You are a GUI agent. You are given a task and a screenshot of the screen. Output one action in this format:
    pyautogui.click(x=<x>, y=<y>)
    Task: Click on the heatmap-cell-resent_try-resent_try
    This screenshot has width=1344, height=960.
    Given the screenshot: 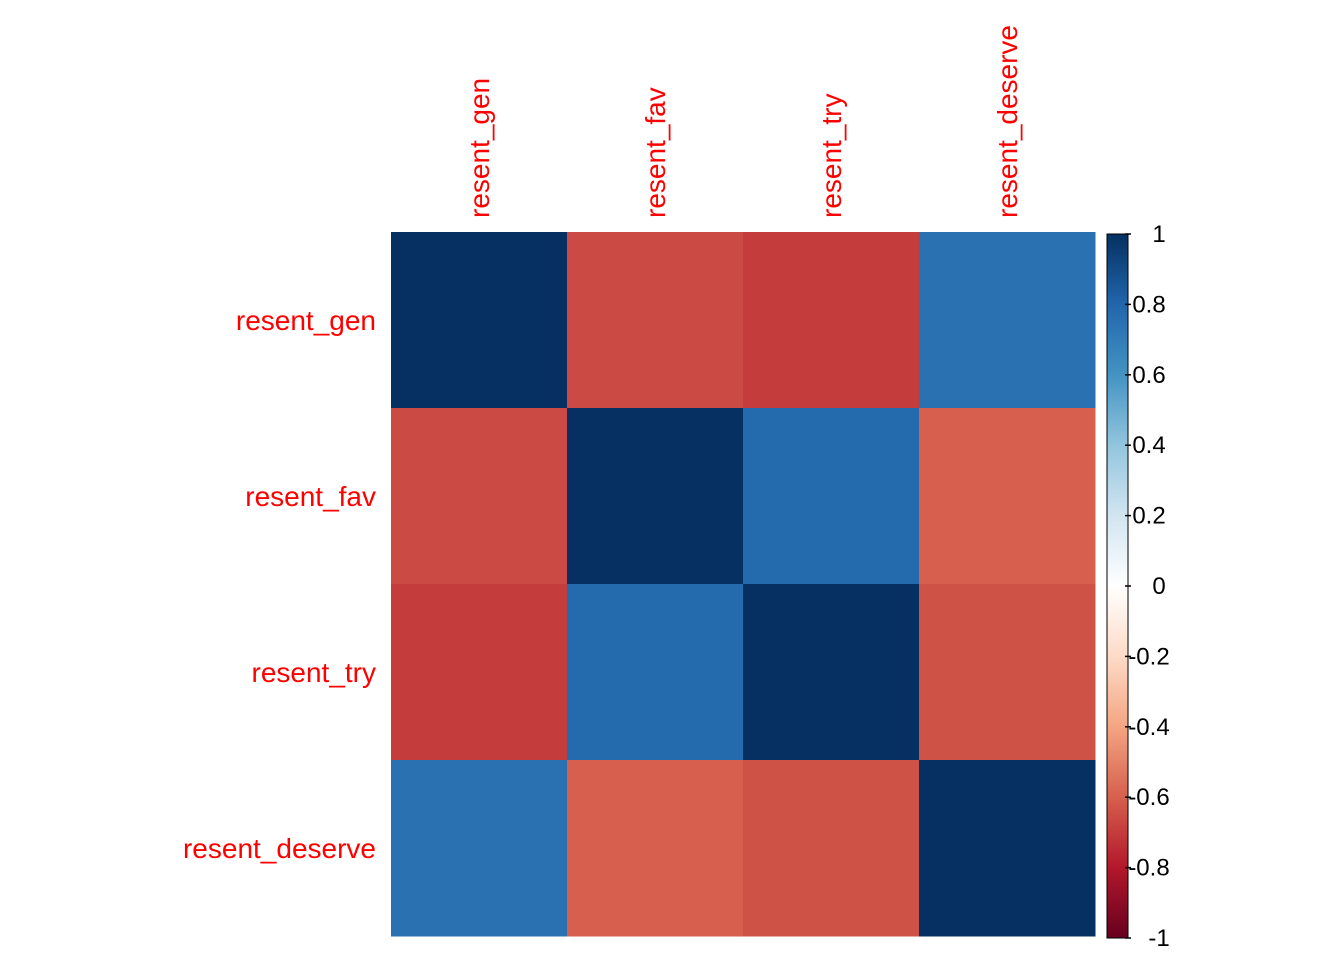 What is the action you would take?
    pyautogui.click(x=831, y=672)
    